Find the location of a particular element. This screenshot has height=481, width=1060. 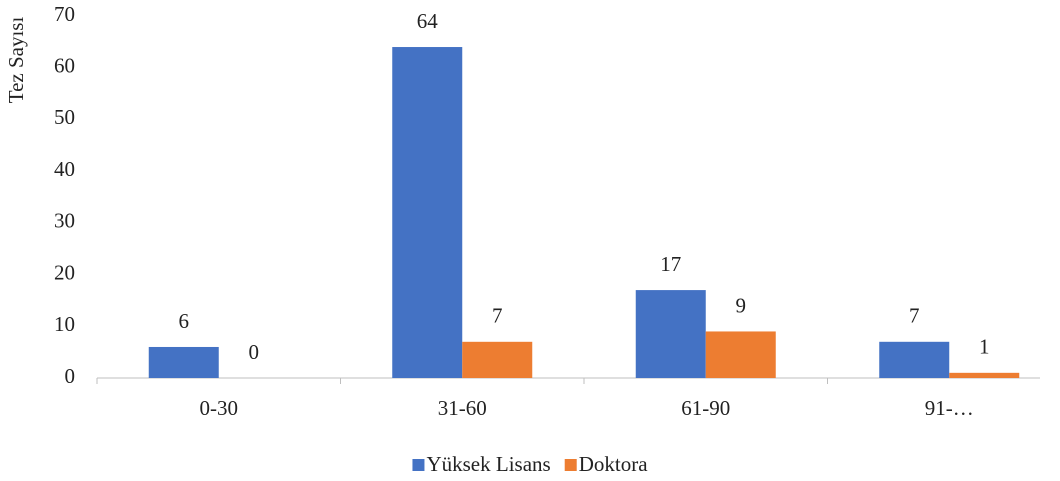

data-label: 17 is located at coordinates (670, 264).